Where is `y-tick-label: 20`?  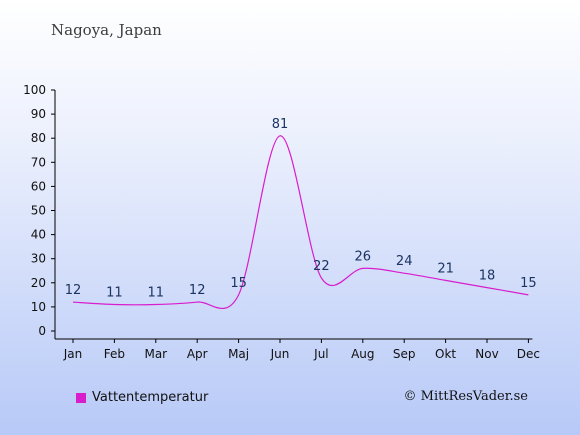
y-tick-label: 20 is located at coordinates (38, 283).